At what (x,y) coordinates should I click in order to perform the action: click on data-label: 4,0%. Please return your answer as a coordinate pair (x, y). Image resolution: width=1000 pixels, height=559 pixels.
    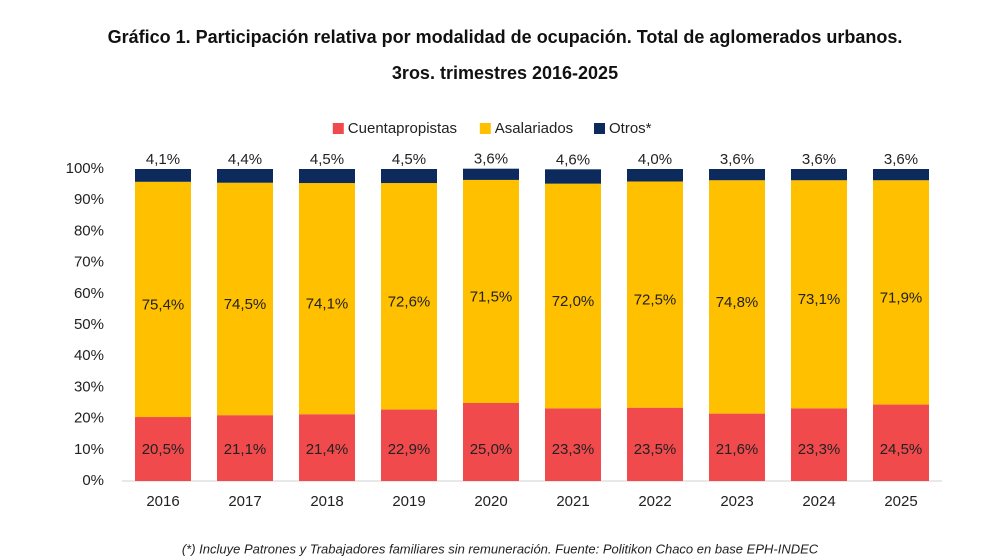
    Looking at the image, I should click on (655, 159).